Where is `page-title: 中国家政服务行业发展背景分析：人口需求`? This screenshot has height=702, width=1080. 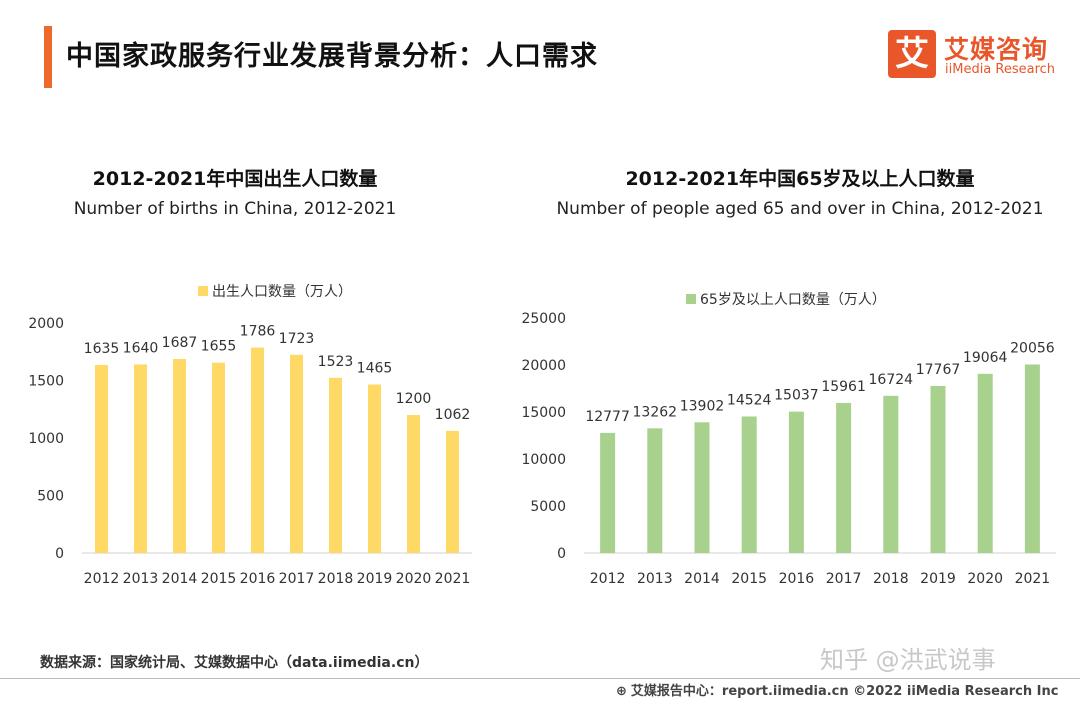
page-title: 中国家政服务行业发展背景分析：人口需求 is located at coordinates (332, 56).